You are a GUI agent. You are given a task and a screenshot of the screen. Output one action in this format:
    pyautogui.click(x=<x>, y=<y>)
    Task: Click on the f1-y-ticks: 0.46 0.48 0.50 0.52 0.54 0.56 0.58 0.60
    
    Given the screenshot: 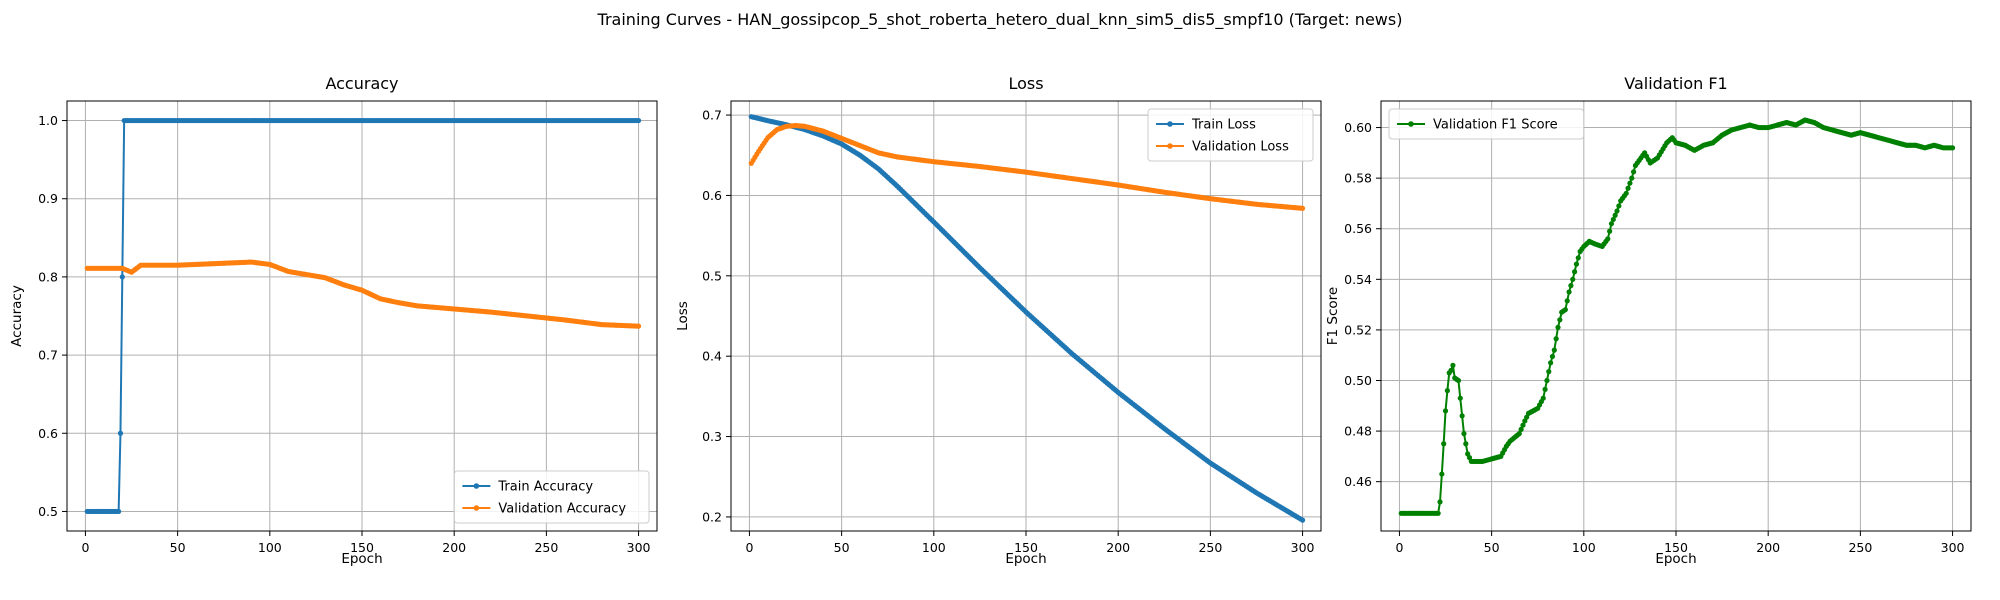 What is the action you would take?
    pyautogui.click(x=1362, y=304)
    